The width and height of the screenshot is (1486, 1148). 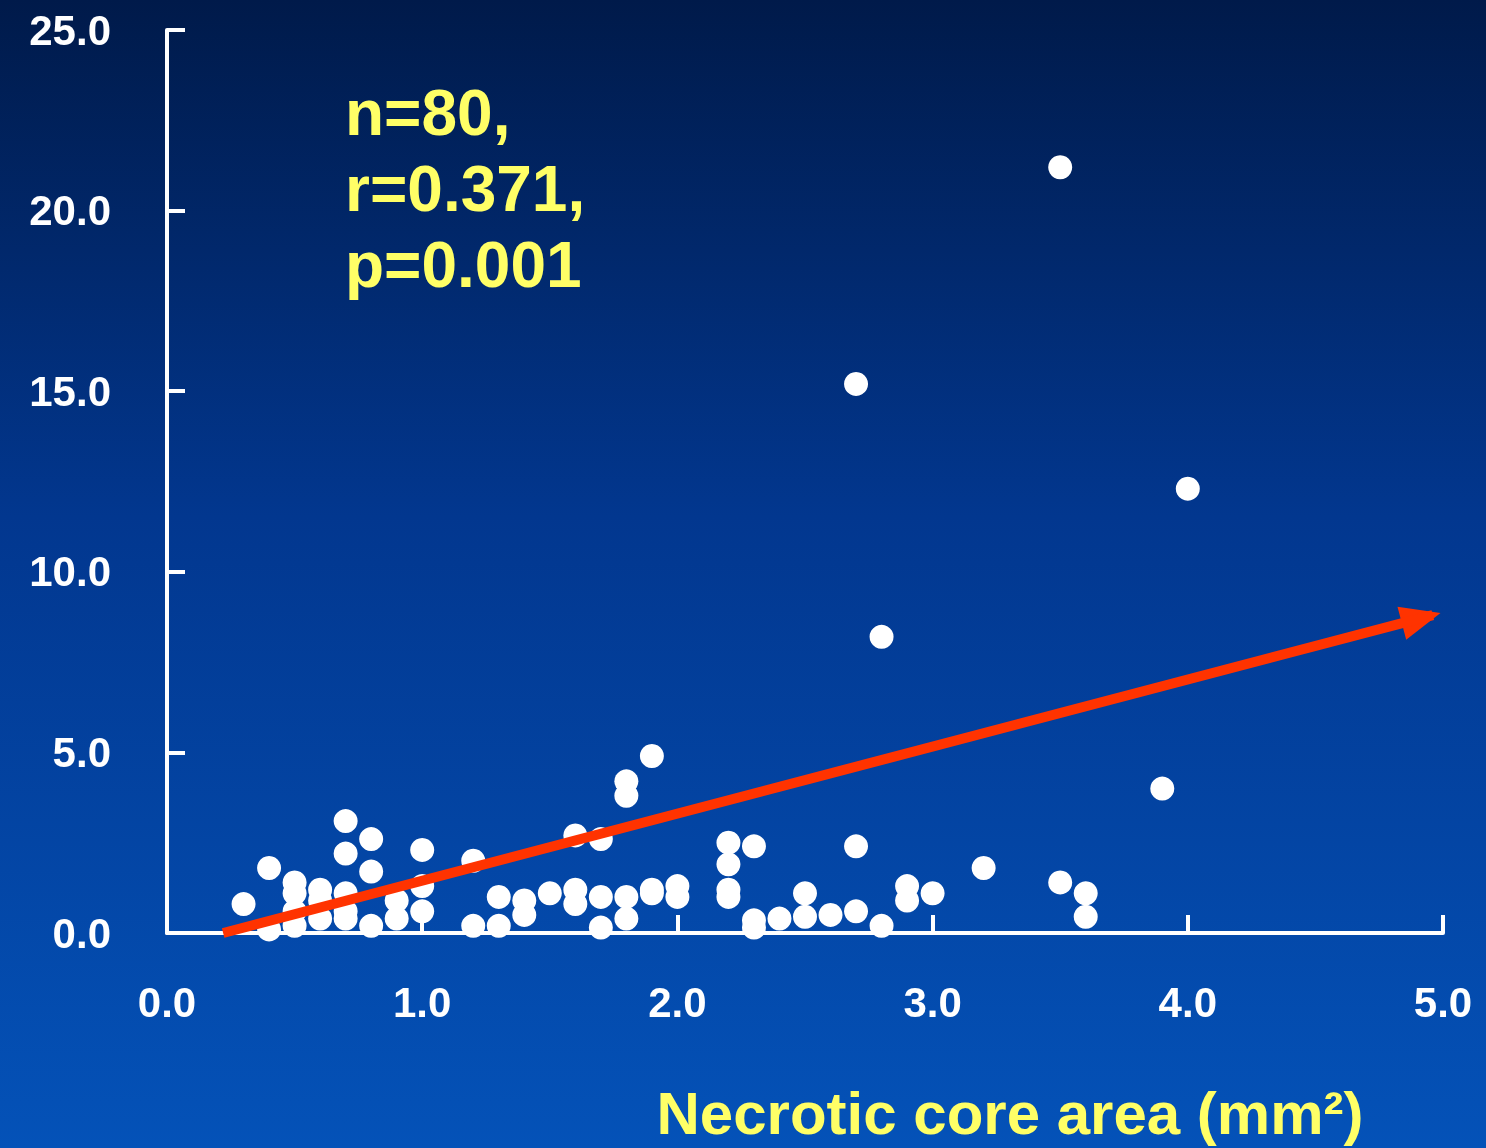 What do you see at coordinates (1187, 1002) in the screenshot?
I see `x-tick-label: 4.0` at bounding box center [1187, 1002].